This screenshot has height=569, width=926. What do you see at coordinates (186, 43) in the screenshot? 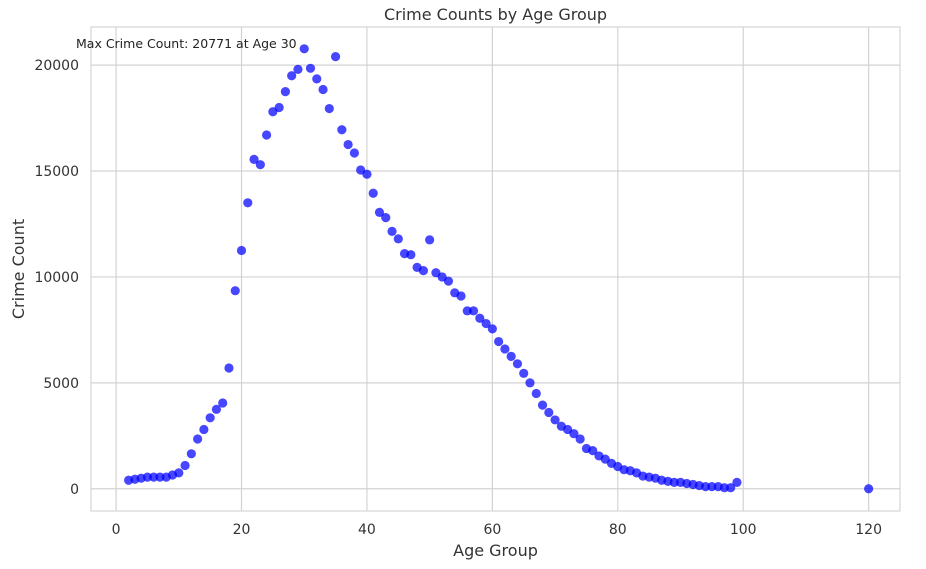
I see `max-annotation: Max Crime Count: 20771 at Age 30` at bounding box center [186, 43].